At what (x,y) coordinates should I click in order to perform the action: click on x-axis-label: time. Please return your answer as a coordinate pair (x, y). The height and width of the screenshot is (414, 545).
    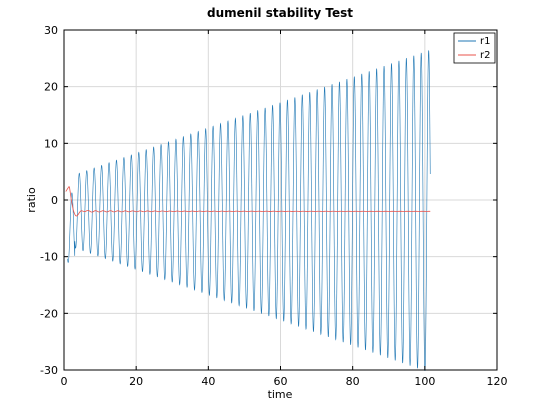
    Looking at the image, I should click on (280, 394).